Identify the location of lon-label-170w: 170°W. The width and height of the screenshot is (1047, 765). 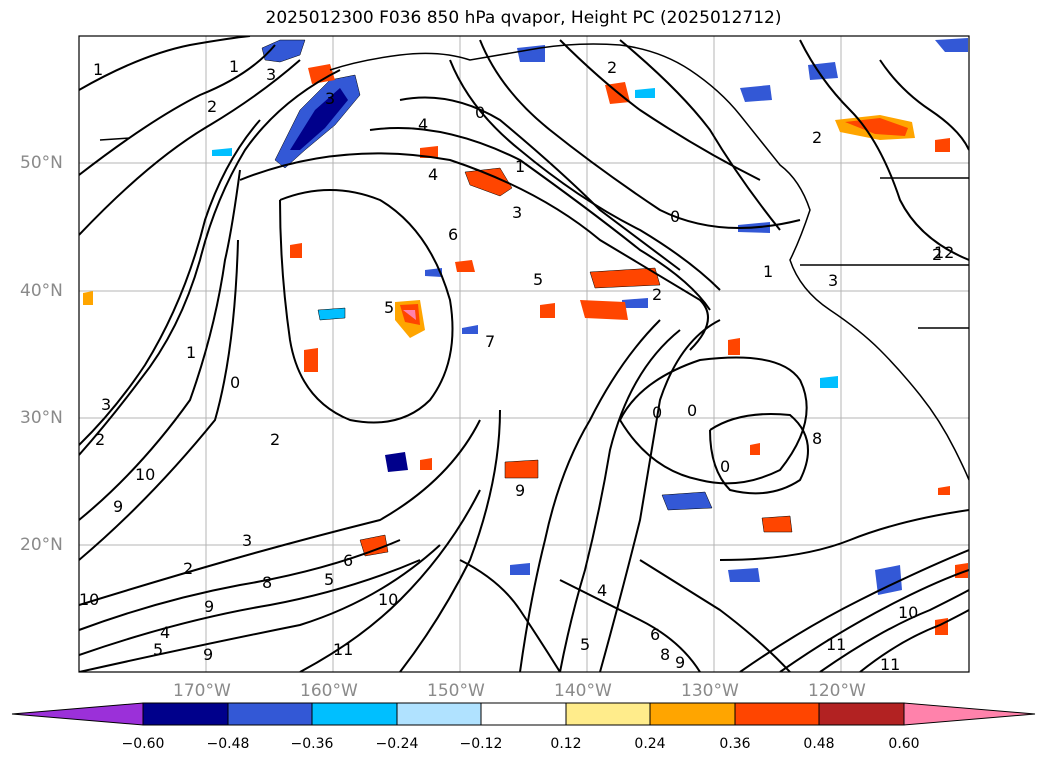
(202, 691).